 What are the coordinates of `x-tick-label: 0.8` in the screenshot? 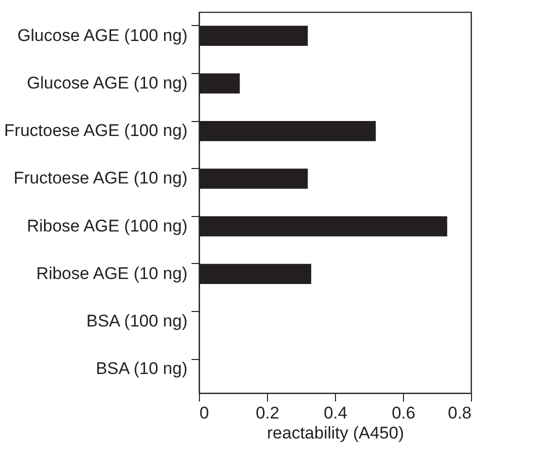 It's located at (460, 413).